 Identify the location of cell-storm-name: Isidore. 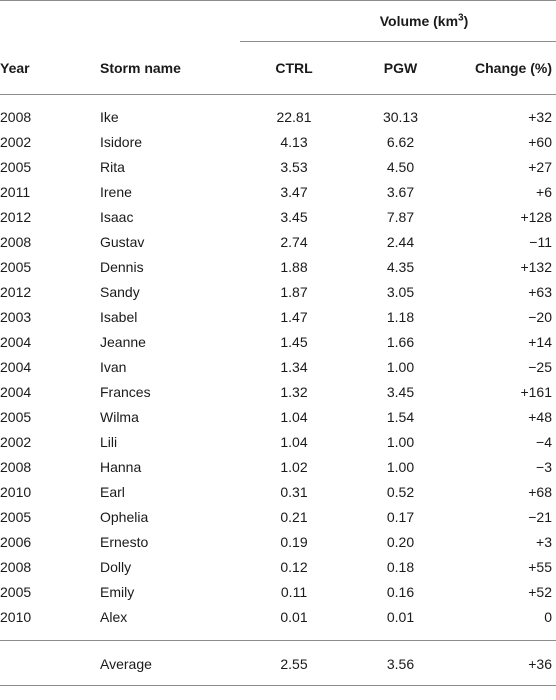
(121, 142).